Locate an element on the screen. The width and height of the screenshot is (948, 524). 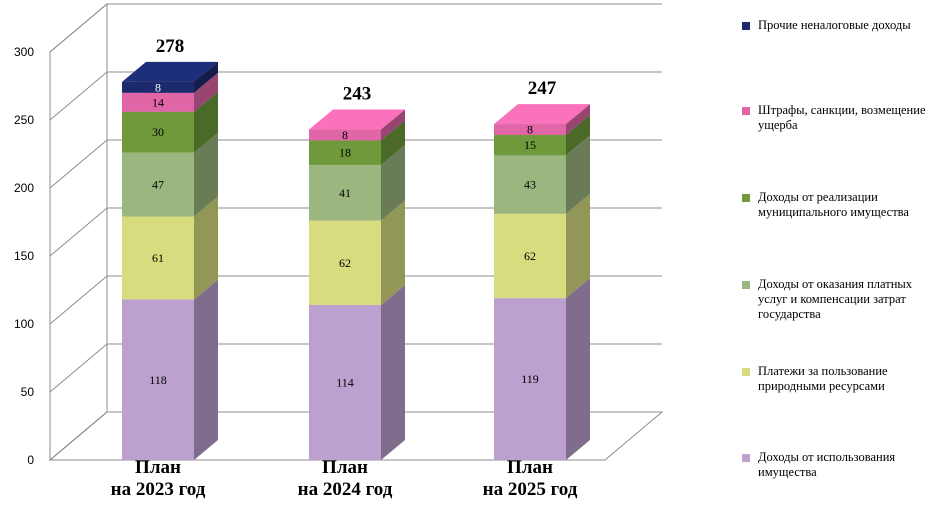
data-label: 41 is located at coordinates (345, 193).